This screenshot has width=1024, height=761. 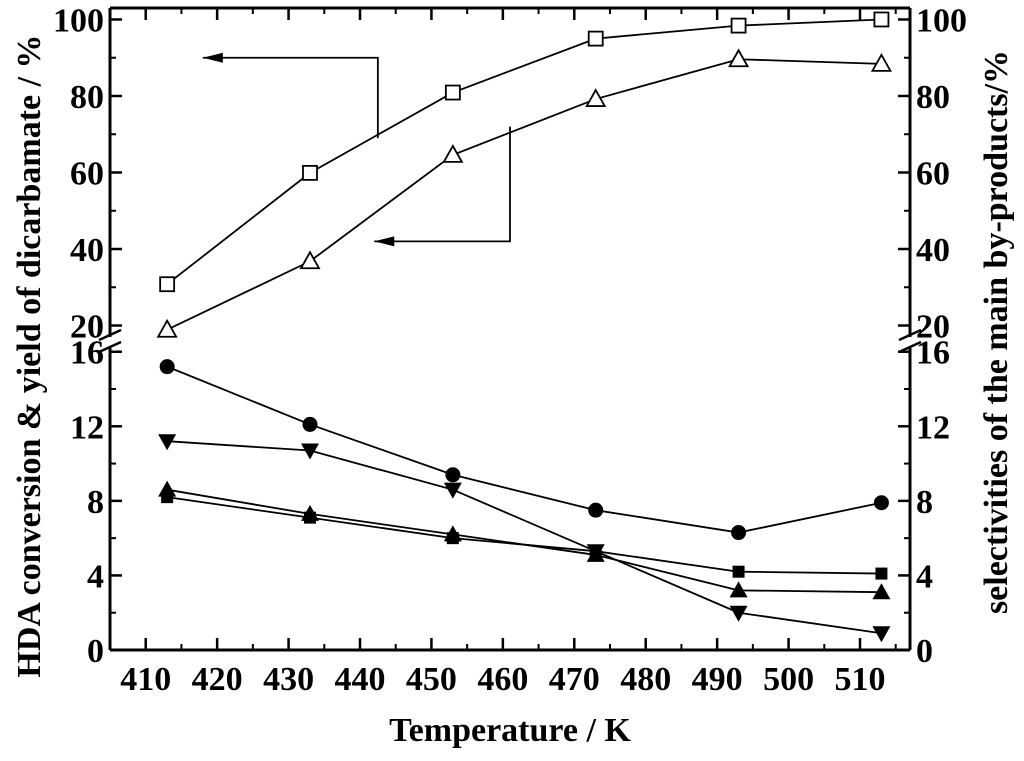 I want to click on series-line-filled-square, so click(x=524, y=535).